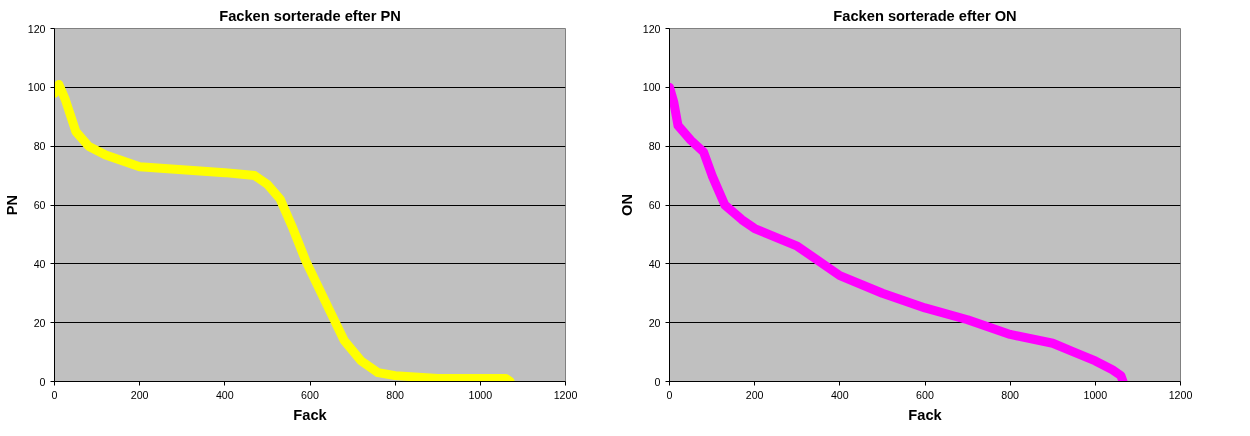 The width and height of the screenshot is (1250, 436). Describe the element at coordinates (310, 15) in the screenshot. I see `chart-title: Facken sorterade efter PN` at that location.